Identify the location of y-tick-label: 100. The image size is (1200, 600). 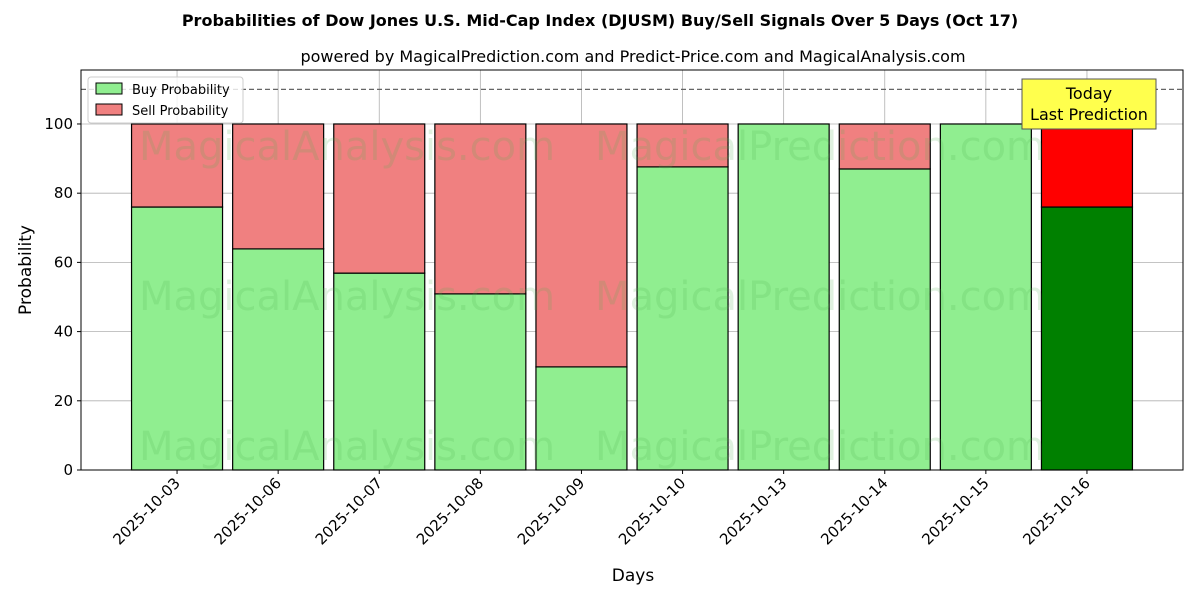
(58, 124).